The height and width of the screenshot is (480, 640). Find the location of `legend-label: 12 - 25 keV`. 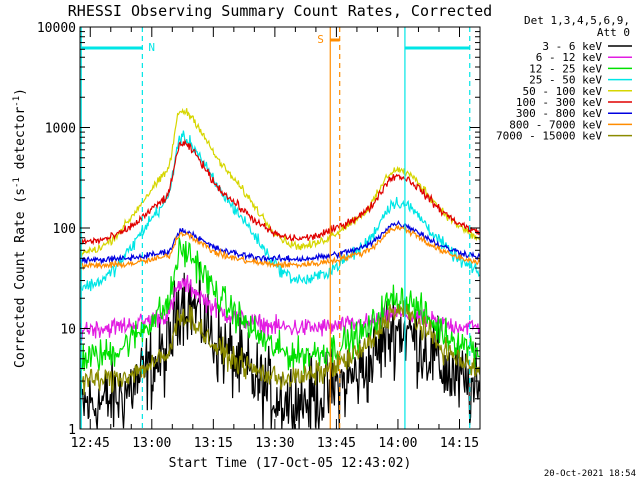

legend-label: 12 - 25 keV is located at coordinates (565, 68).